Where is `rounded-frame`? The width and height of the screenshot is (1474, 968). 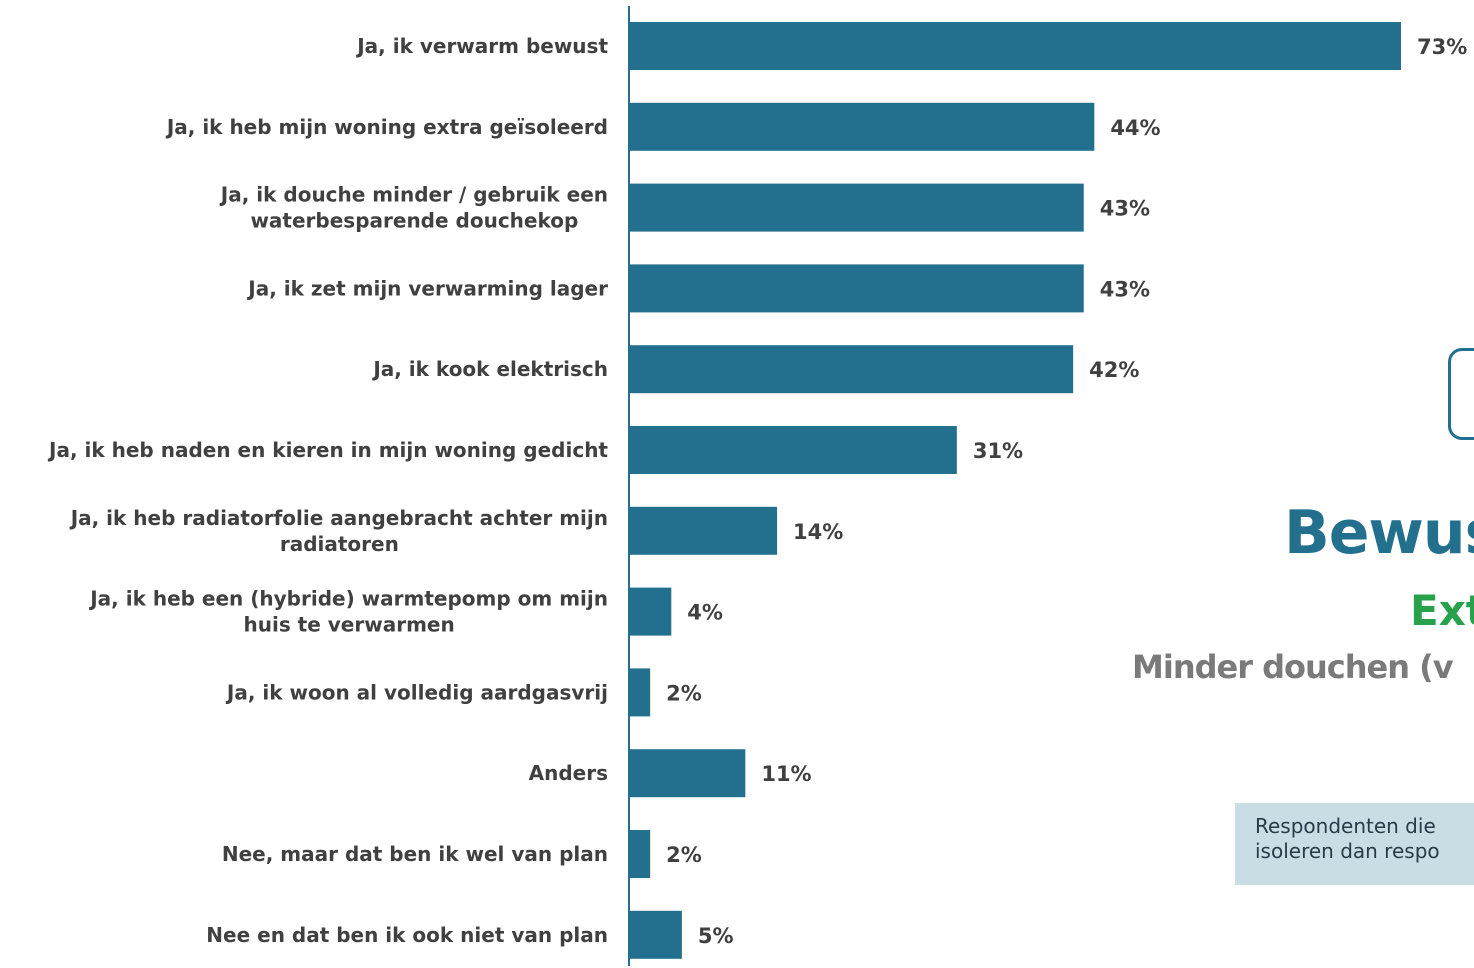 rounded-frame is located at coordinates (1461, 394).